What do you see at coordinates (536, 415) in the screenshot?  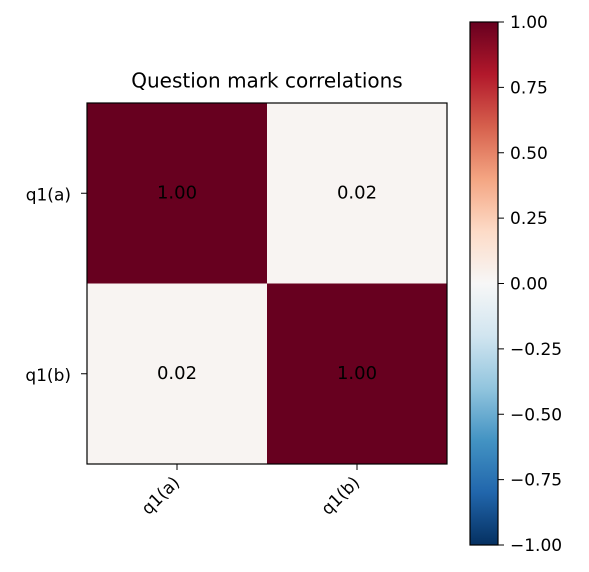 I see `colorbar-tick-label: −0.50` at bounding box center [536, 415].